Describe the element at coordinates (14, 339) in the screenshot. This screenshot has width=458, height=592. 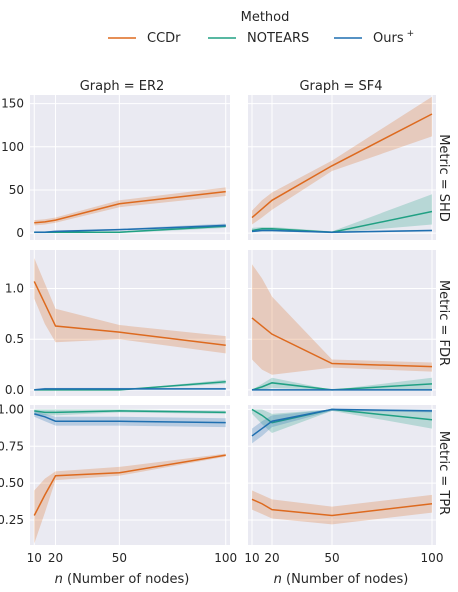
I see `y-tick-label: 0.5` at that location.